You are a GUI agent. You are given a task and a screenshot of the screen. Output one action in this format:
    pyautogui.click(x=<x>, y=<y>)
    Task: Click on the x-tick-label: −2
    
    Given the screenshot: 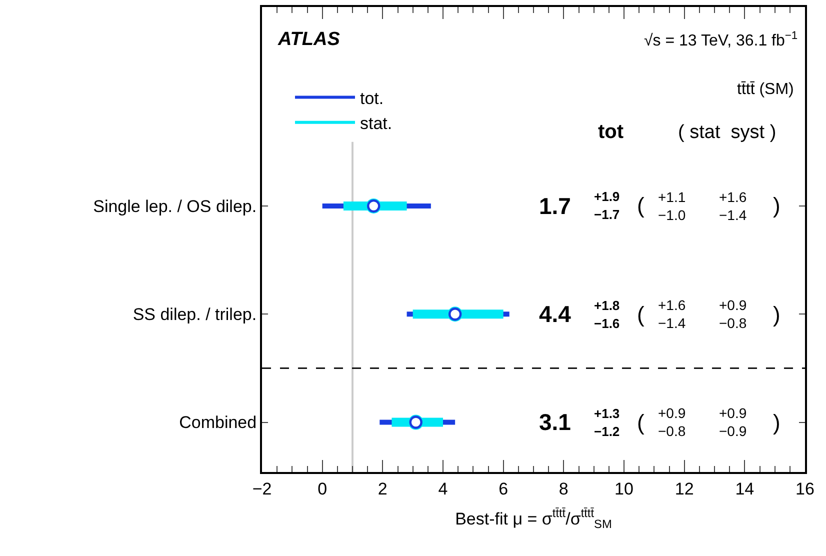 What is the action you would take?
    pyautogui.click(x=262, y=488)
    